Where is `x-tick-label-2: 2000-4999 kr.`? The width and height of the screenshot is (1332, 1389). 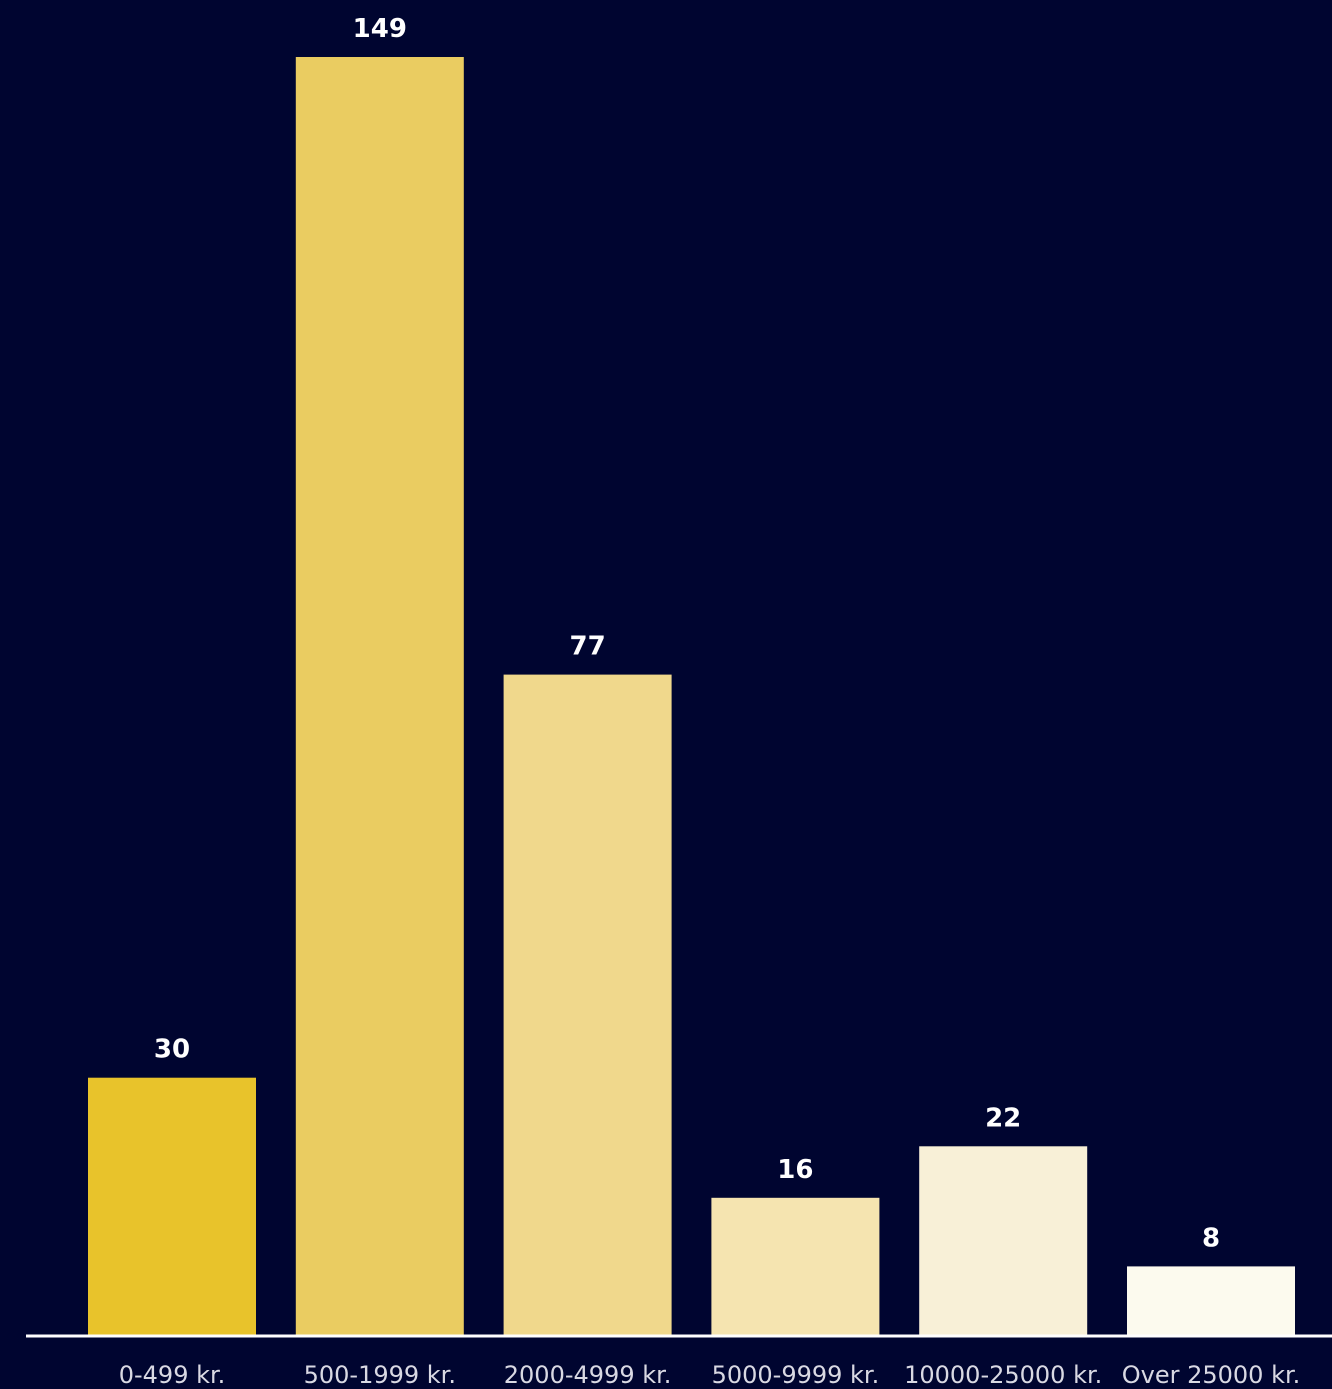
x-tick-label-2: 2000-4999 kr. is located at coordinates (588, 1375).